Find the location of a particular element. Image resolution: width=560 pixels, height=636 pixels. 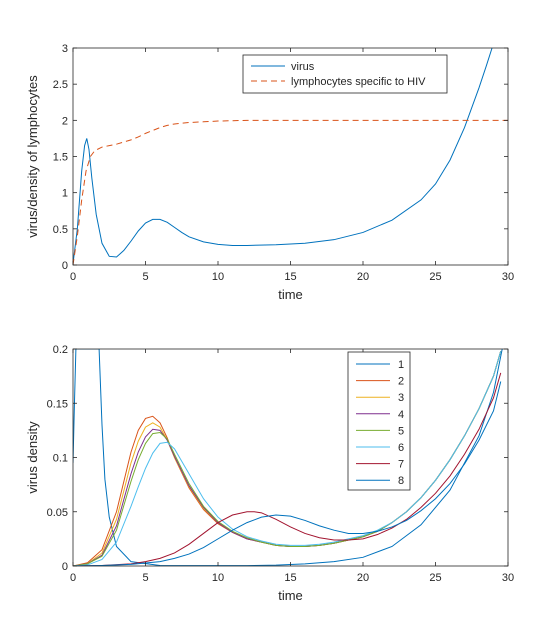

legend-label-6: 6 is located at coordinates (401, 448).